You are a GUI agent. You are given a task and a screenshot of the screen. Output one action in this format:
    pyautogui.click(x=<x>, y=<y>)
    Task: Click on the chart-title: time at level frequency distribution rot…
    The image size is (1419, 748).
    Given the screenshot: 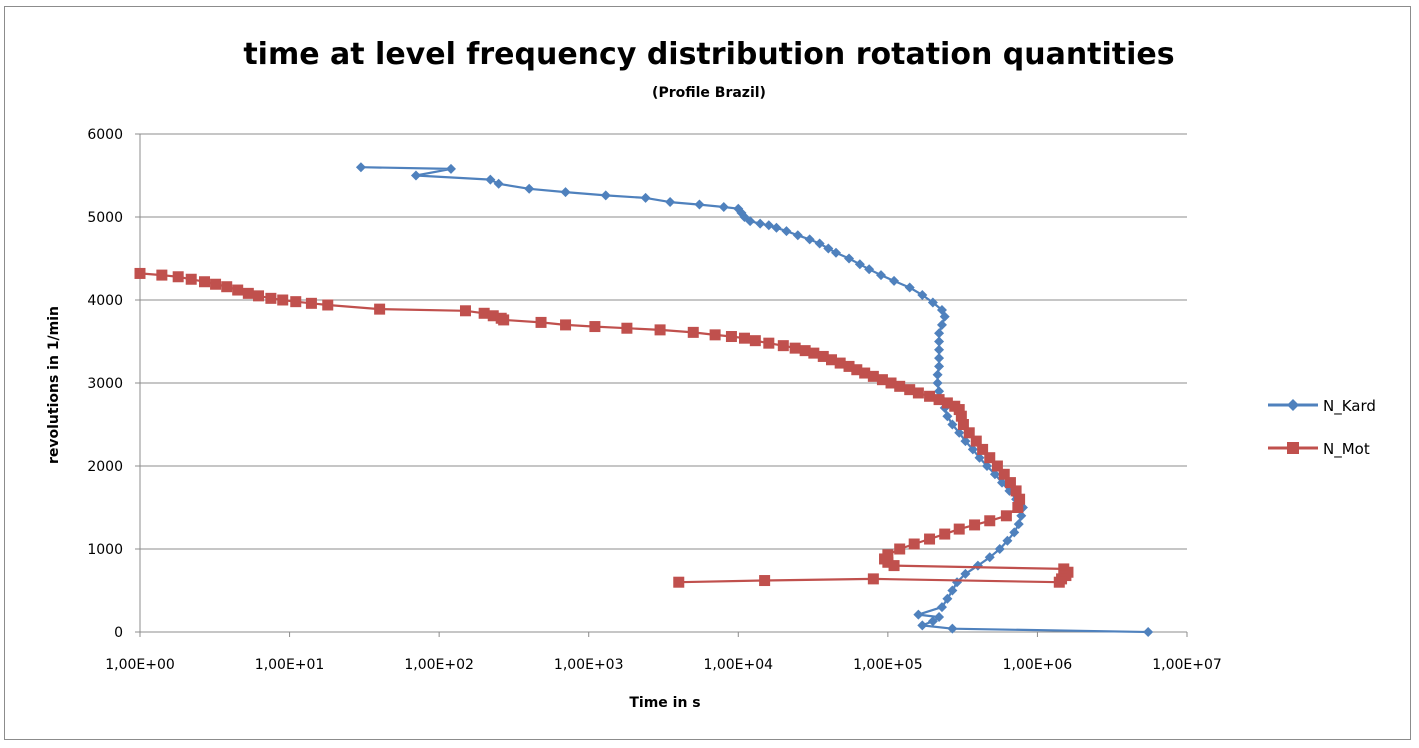 What is the action you would take?
    pyautogui.click(x=708, y=54)
    